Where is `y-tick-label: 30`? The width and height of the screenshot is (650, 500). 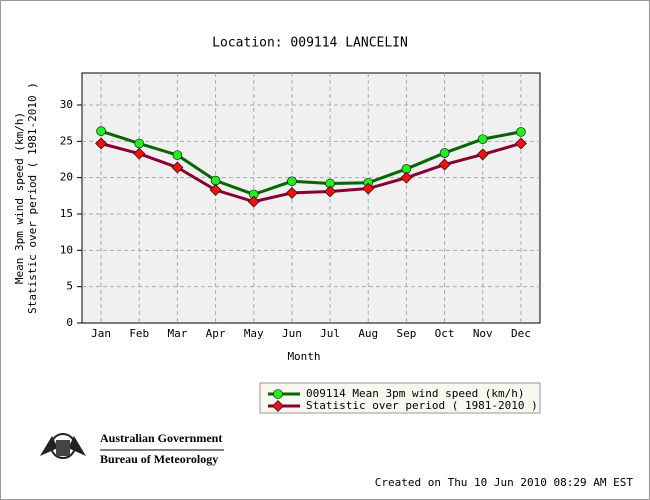
y-tick-label: 30 is located at coordinates (66, 104).